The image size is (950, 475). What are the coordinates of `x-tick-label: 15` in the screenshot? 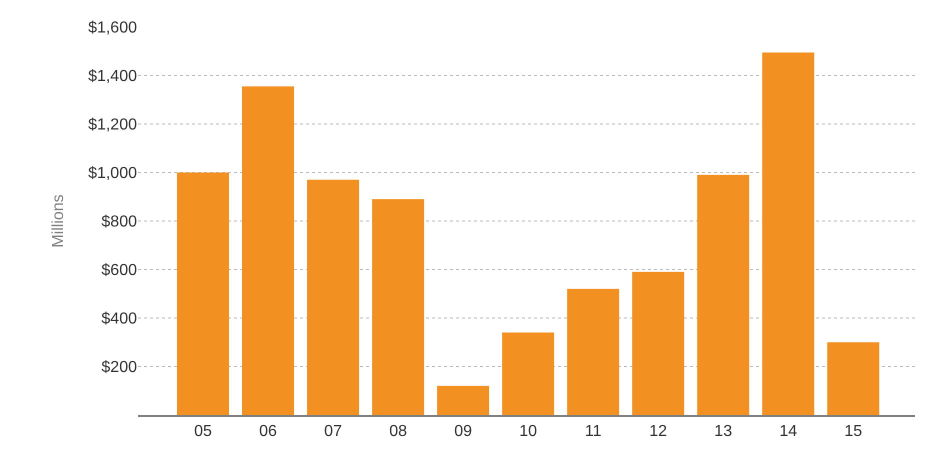 It's located at (853, 431).